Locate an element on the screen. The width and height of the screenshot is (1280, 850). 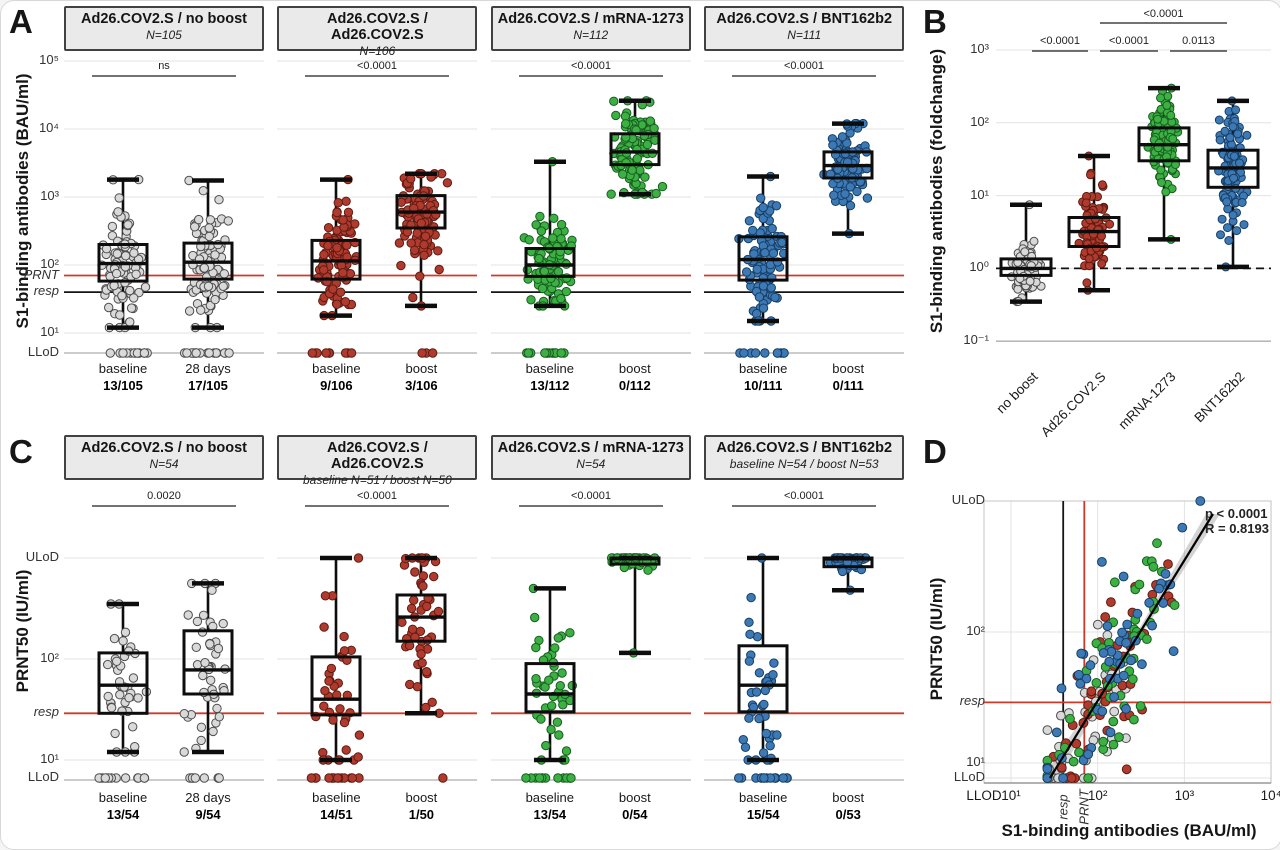
regression-annotation: p < 0.0001 R = 0.8193 is located at coordinates (1237, 521).